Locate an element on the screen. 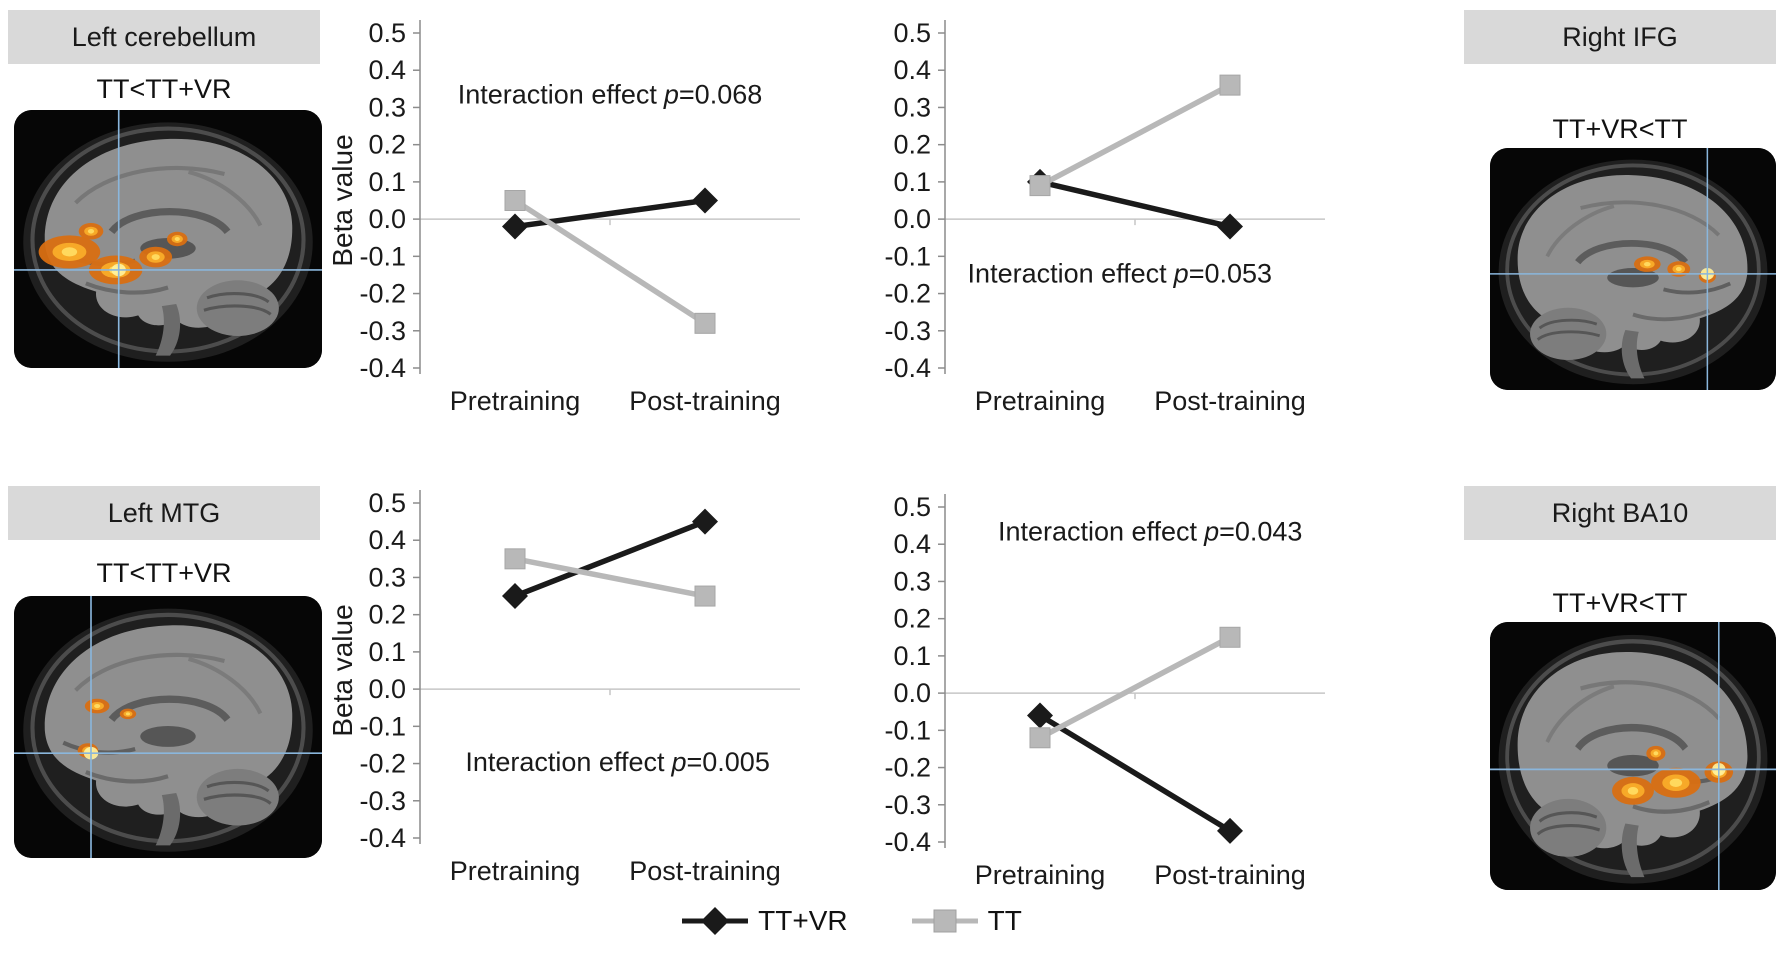 Image resolution: width=1784 pixels, height=970 pixels. contrast-label-right-ifg: TT+VR<TT is located at coordinates (1620, 129).